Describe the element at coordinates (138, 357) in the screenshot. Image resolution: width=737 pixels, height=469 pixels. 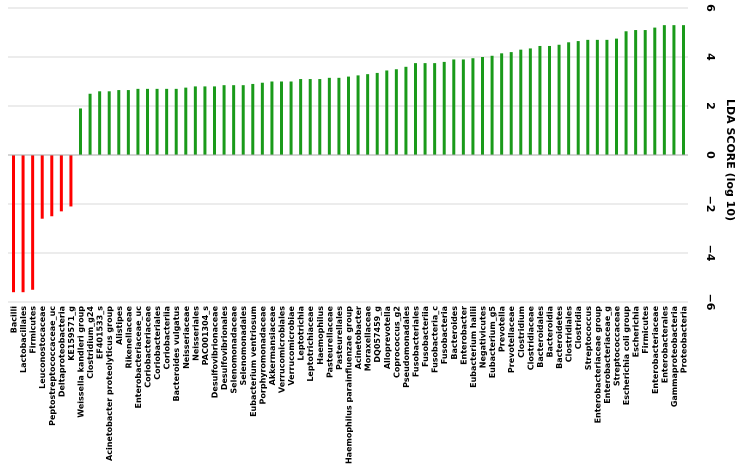
I see `category-label-13: Enterobacteriaceae_uc` at that location.